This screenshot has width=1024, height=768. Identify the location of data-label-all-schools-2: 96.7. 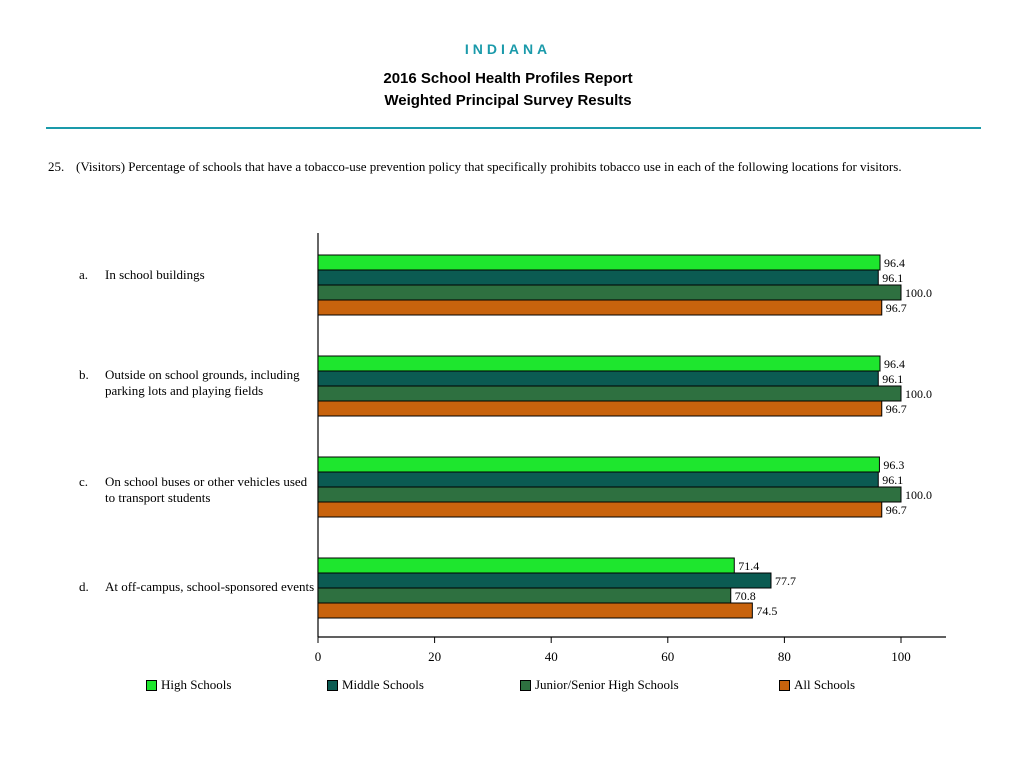
(896, 510).